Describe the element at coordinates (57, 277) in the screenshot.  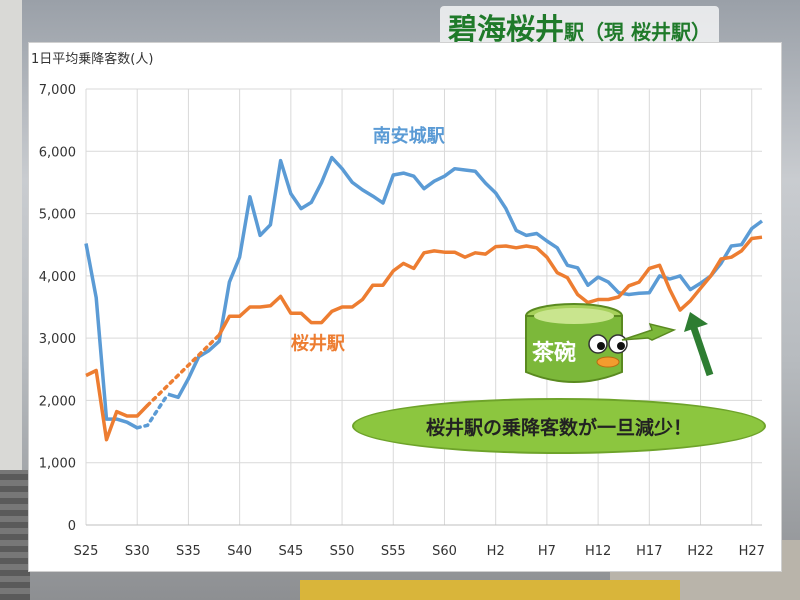
I see `y-tick-label: 4,000` at that location.